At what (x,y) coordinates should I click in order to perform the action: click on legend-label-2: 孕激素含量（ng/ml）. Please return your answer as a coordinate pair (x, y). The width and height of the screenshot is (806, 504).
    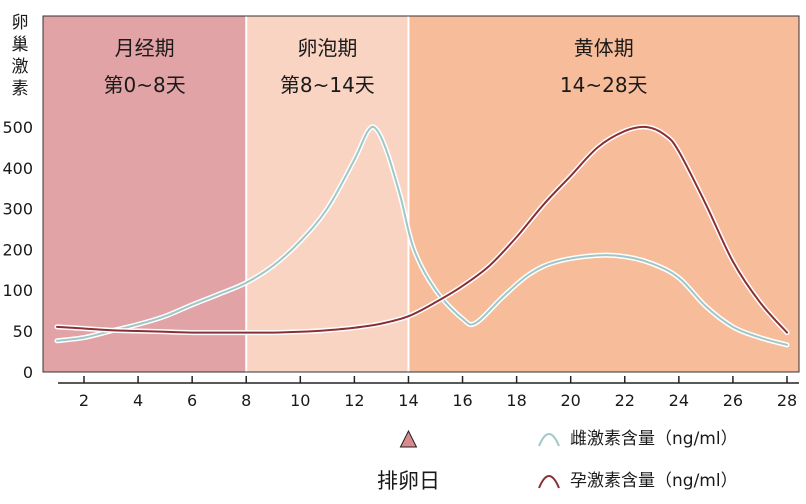
    Looking at the image, I should click on (654, 481).